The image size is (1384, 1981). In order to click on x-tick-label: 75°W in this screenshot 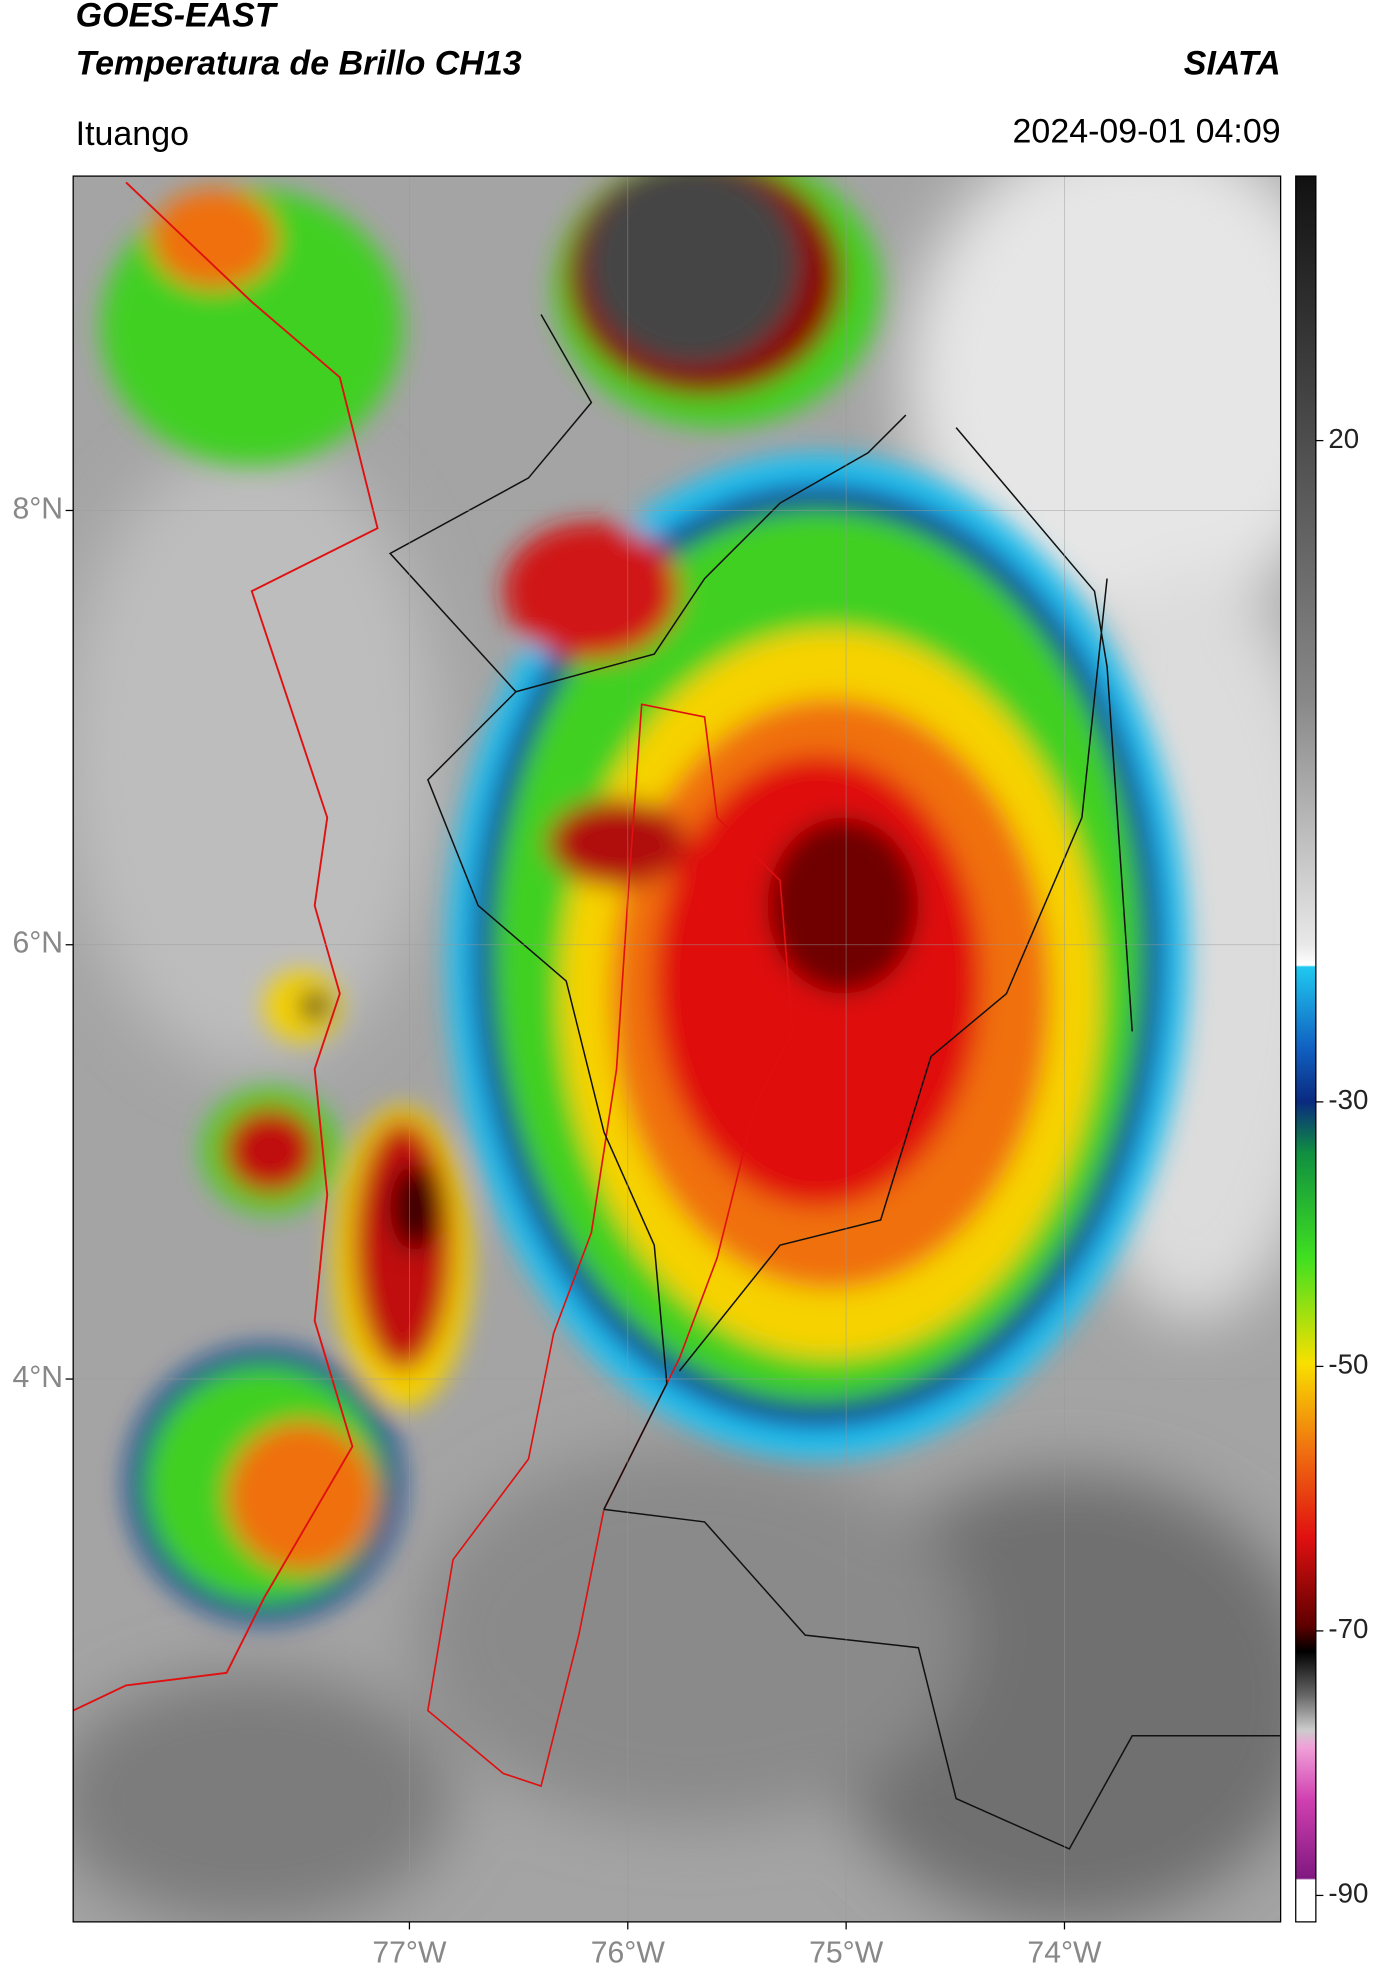, I will do `click(846, 1953)`.